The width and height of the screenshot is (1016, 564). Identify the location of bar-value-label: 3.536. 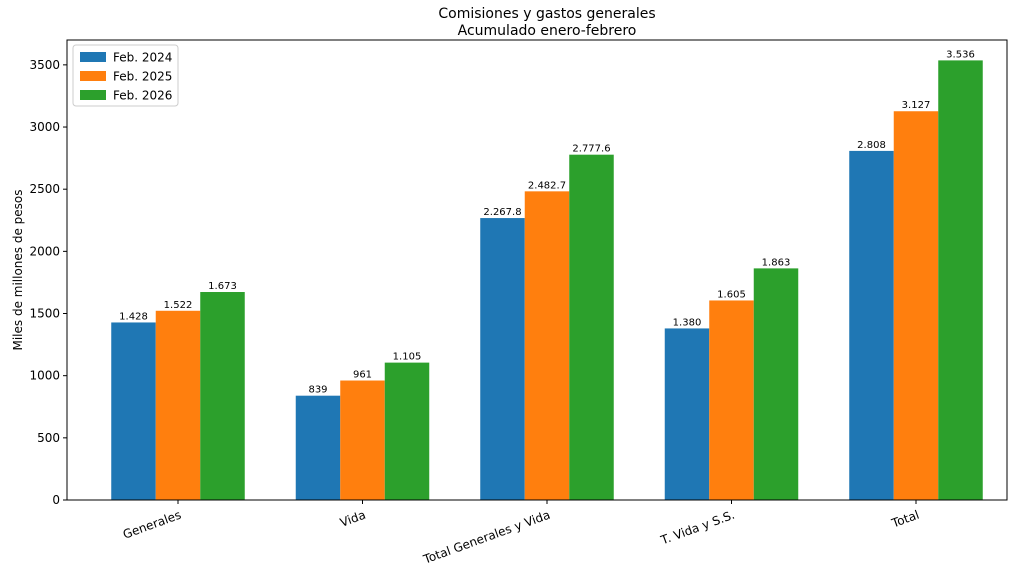
(960, 54).